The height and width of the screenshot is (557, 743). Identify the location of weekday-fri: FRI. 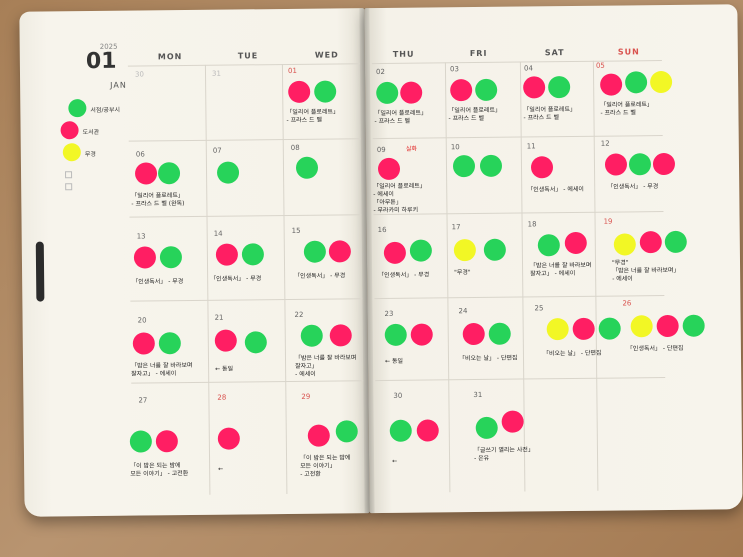
(478, 53).